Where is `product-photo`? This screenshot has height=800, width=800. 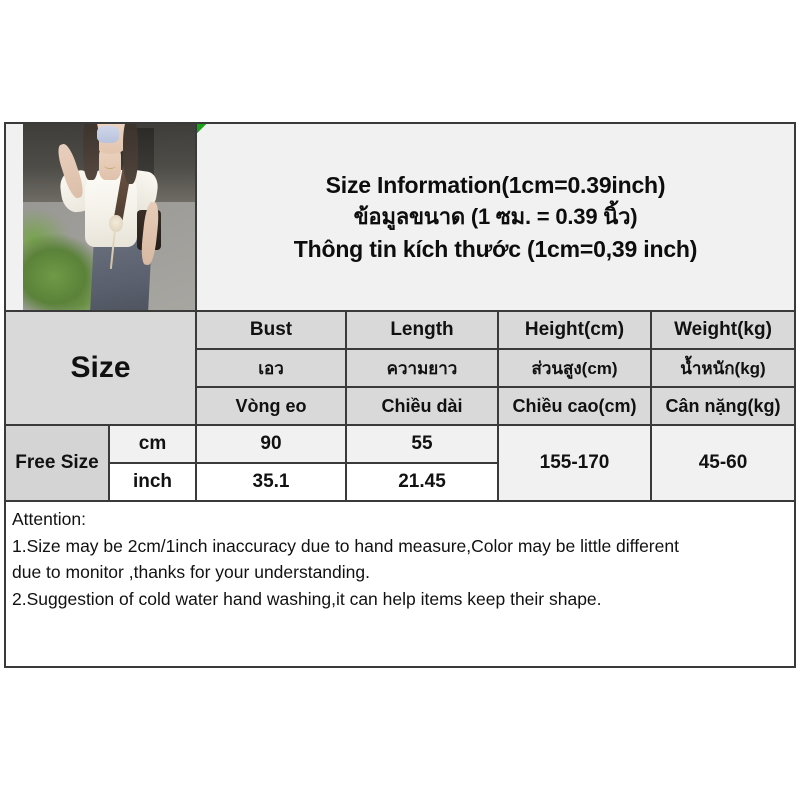 product-photo is located at coordinates (109, 217).